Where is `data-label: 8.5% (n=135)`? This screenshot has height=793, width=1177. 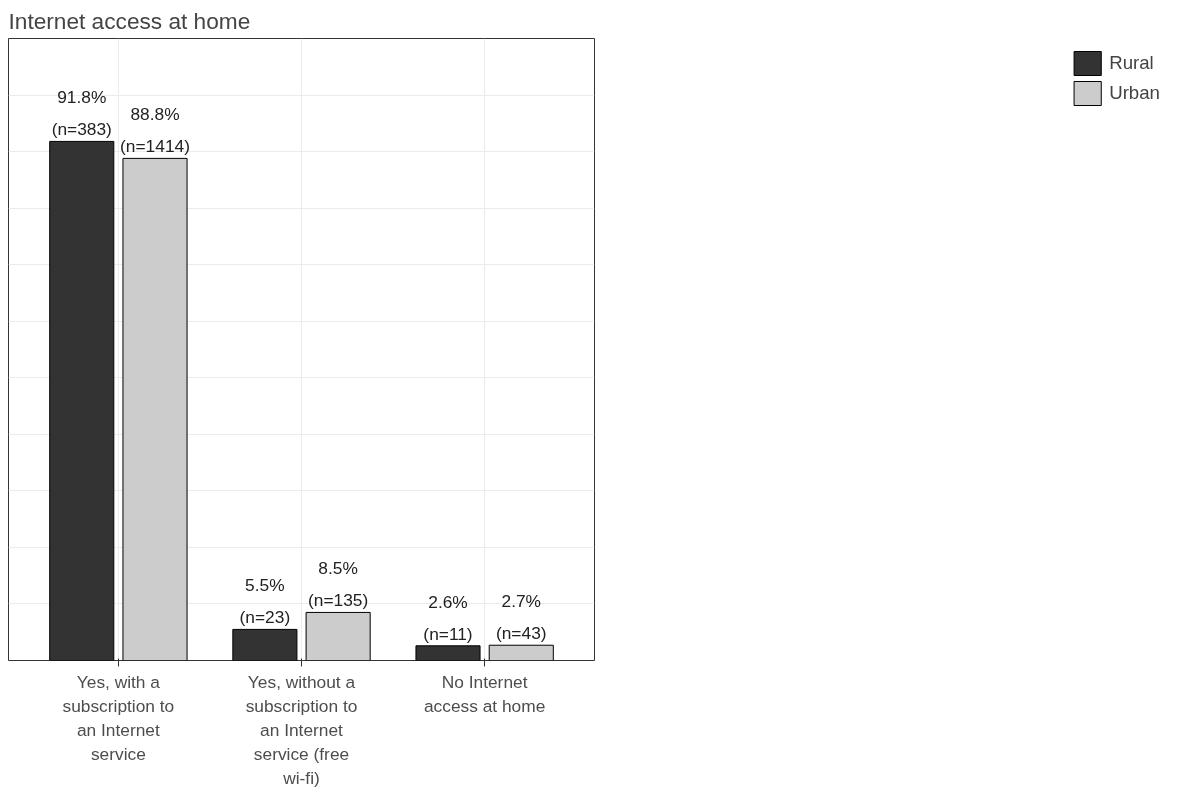 data-label: 8.5% (n=135) is located at coordinates (338, 584).